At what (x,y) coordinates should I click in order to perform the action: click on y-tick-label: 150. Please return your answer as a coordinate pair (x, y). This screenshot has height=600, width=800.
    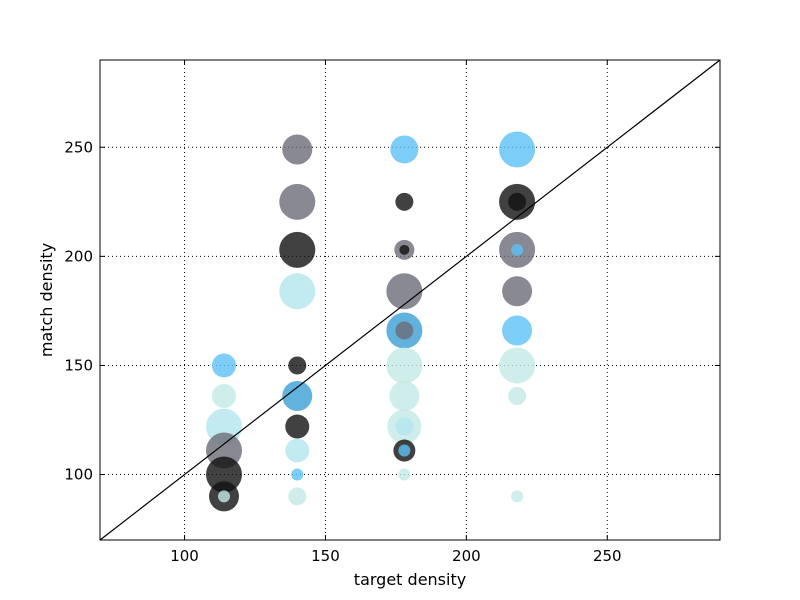
    Looking at the image, I should click on (78, 365).